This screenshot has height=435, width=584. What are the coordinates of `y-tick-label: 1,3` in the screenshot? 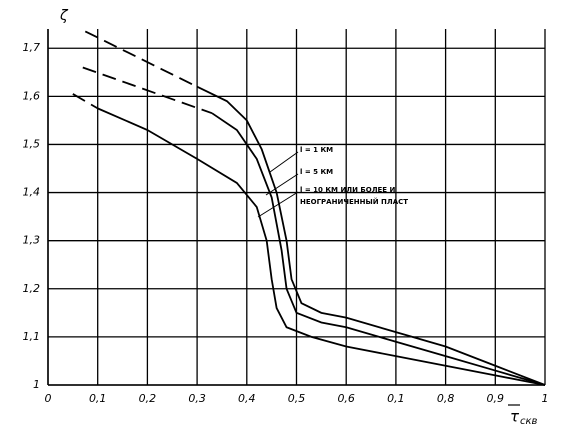 It's located at (32, 240).